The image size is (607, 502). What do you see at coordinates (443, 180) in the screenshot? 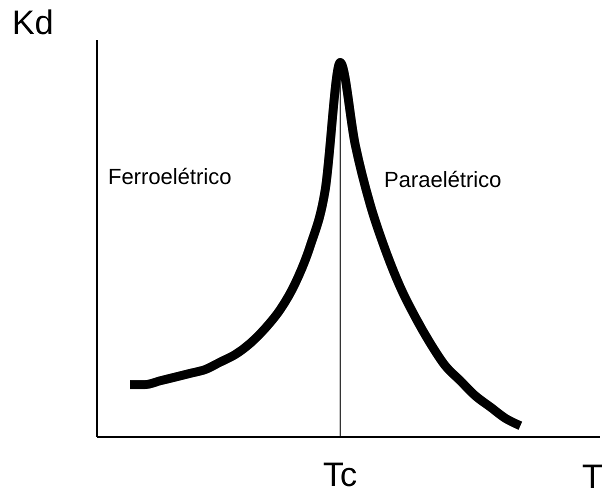
I see `annotation: Paraelétrico` at bounding box center [443, 180].